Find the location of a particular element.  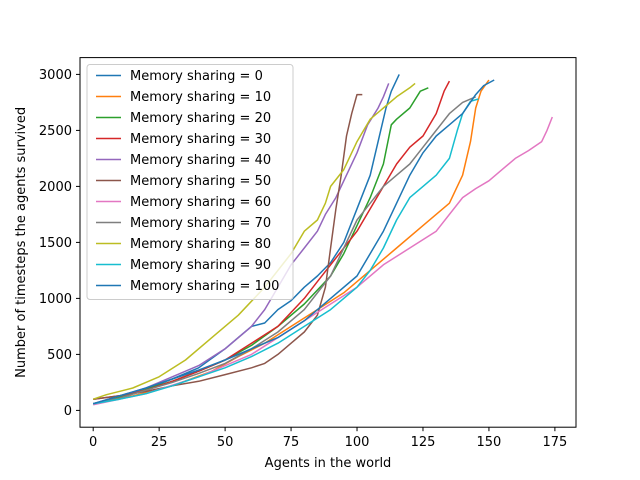

legend-label: Memory sharing = 30 is located at coordinates (200, 139).